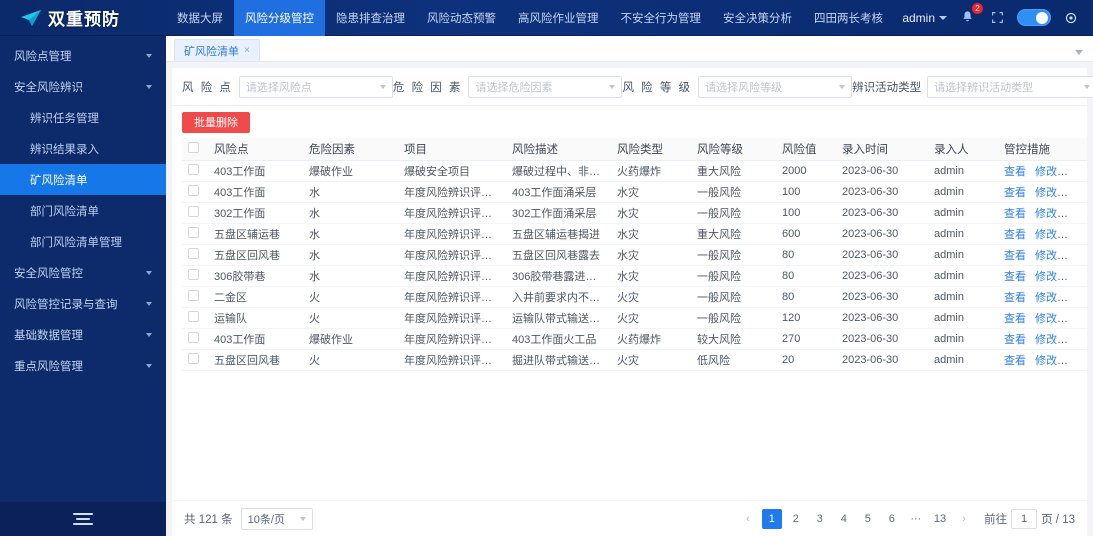  Describe the element at coordinates (315, 86) in the screenshot. I see `risk-point-select: 请选择风险点` at that location.